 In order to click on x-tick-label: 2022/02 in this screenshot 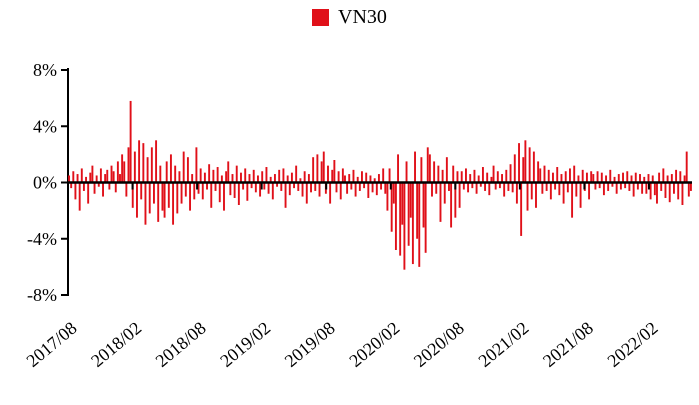, I will do `click(633, 344)`.